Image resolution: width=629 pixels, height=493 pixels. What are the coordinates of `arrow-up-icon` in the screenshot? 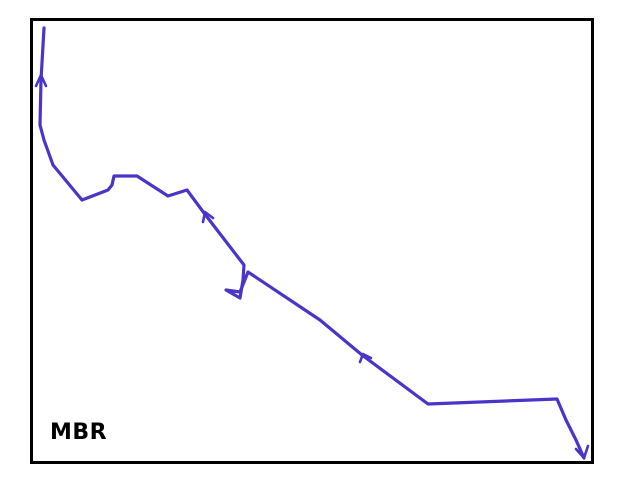 It's located at (41, 80).